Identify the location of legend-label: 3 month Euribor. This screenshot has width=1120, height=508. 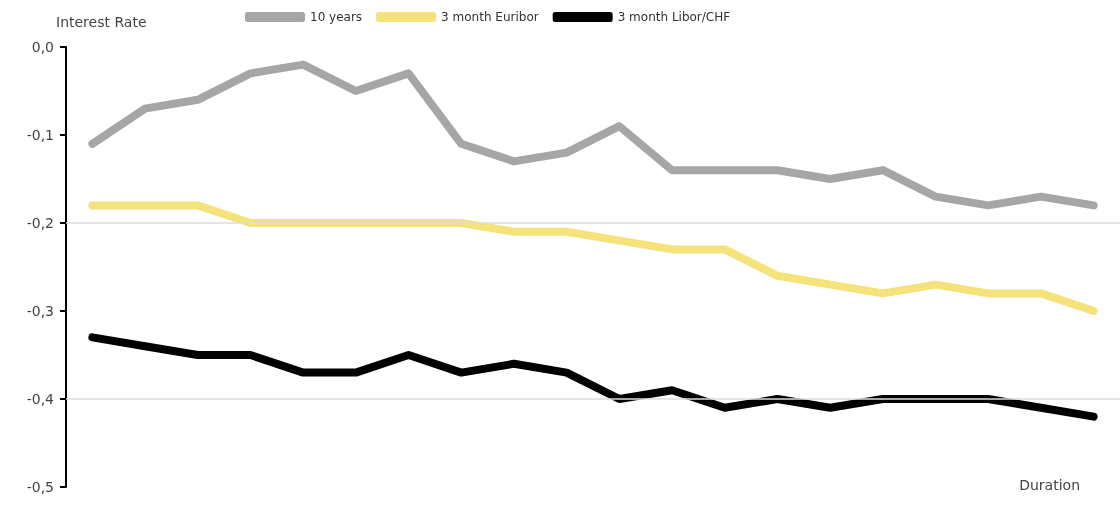
(490, 17).